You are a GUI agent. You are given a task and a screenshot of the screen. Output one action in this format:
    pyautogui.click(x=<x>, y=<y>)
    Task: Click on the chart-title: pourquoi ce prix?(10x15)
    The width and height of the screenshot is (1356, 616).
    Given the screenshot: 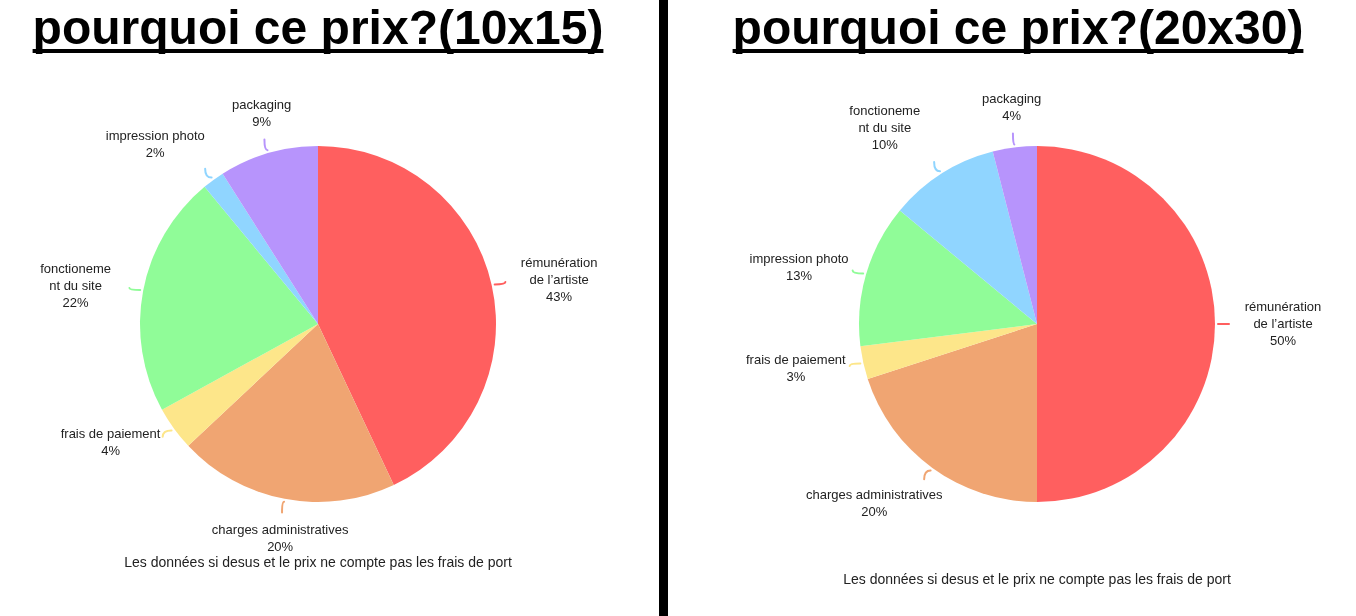 What is the action you would take?
    pyautogui.click(x=318, y=27)
    